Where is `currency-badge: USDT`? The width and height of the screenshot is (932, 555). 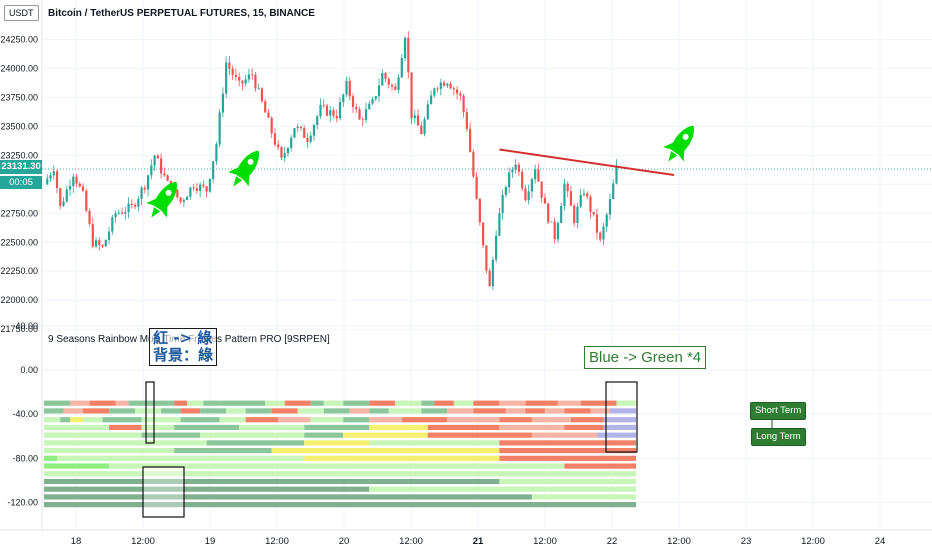 currency-badge: USDT is located at coordinates (21, 13).